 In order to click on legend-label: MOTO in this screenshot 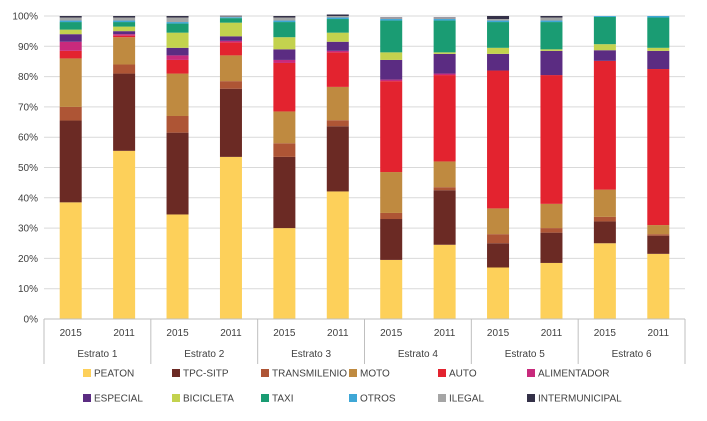, I will do `click(375, 374)`.